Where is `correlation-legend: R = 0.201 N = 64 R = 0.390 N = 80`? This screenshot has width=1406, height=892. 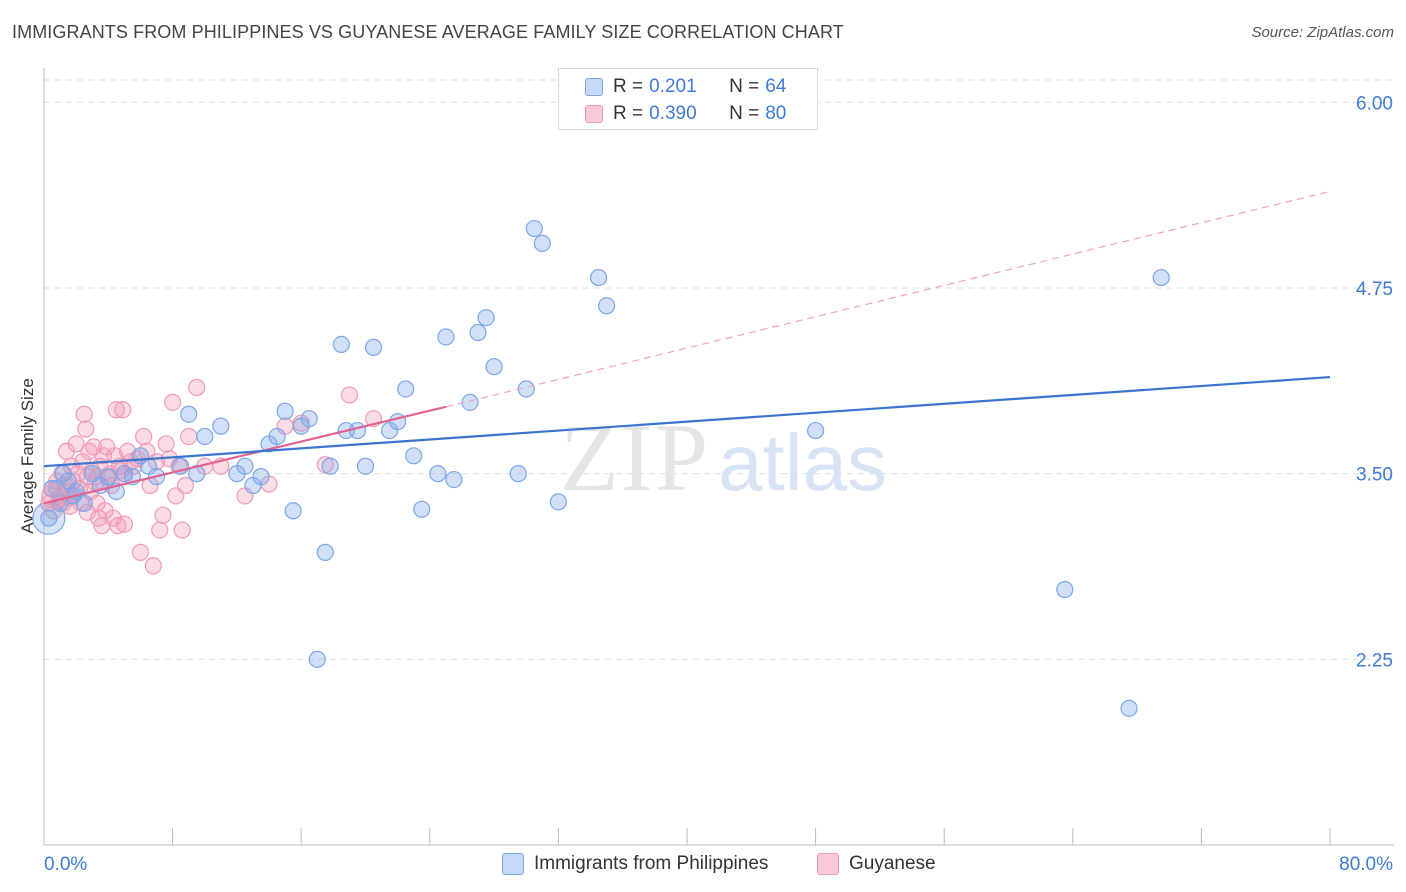 correlation-legend: R = 0.201 N = 64 R = 0.390 N = 80 is located at coordinates (688, 99).